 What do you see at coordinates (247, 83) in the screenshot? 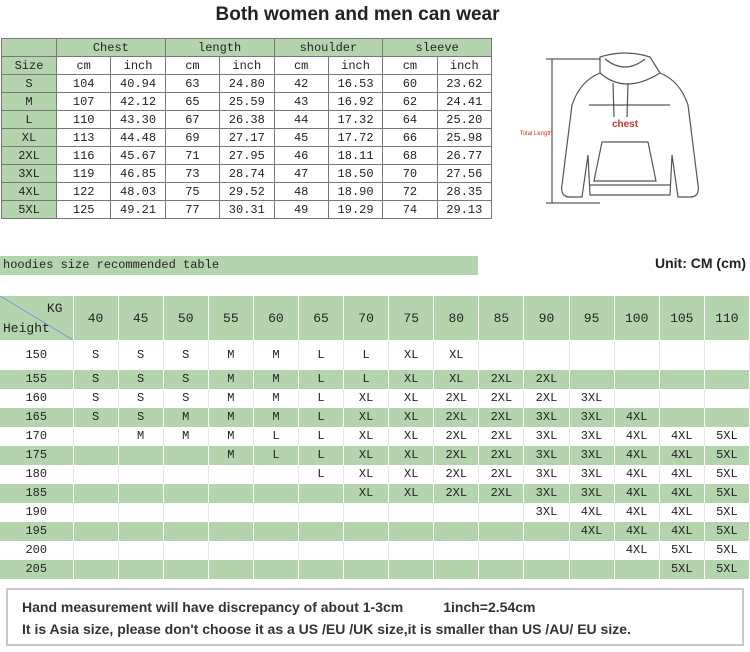
I see `value-cell: 24.80` at bounding box center [247, 83].